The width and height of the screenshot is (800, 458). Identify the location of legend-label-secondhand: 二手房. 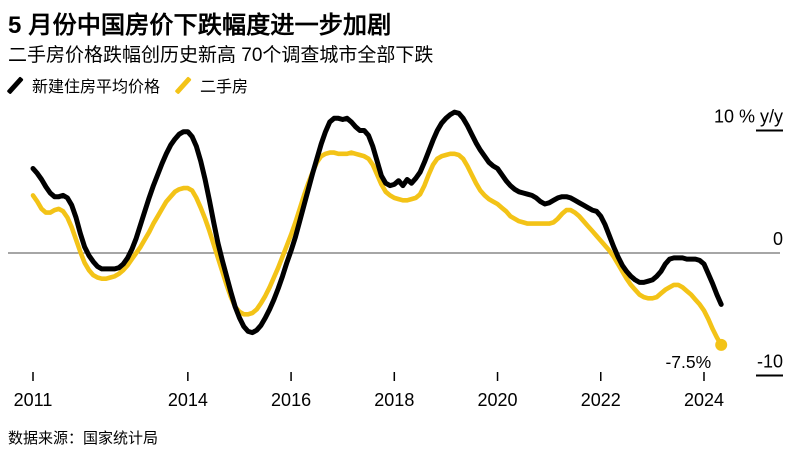
(224, 87).